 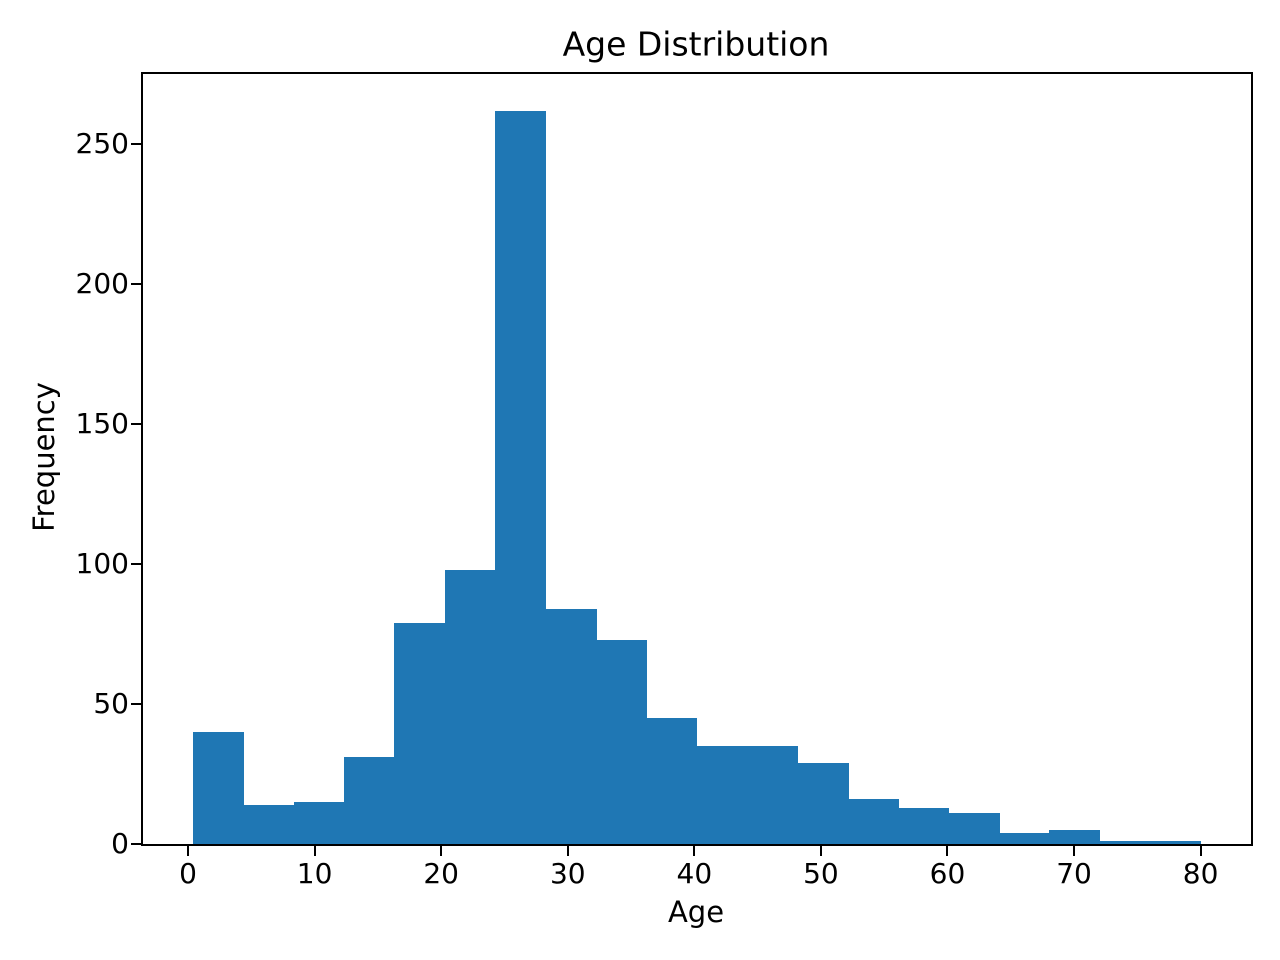 What do you see at coordinates (441, 873) in the screenshot?
I see `x-tick-label: 20` at bounding box center [441, 873].